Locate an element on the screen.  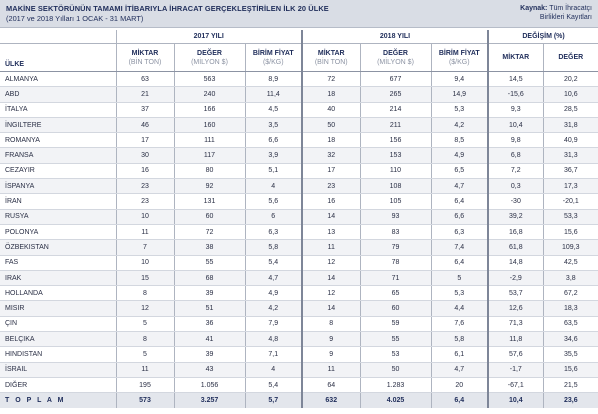
cell-change-qty: 11,8 is located at coordinates (515, 339).